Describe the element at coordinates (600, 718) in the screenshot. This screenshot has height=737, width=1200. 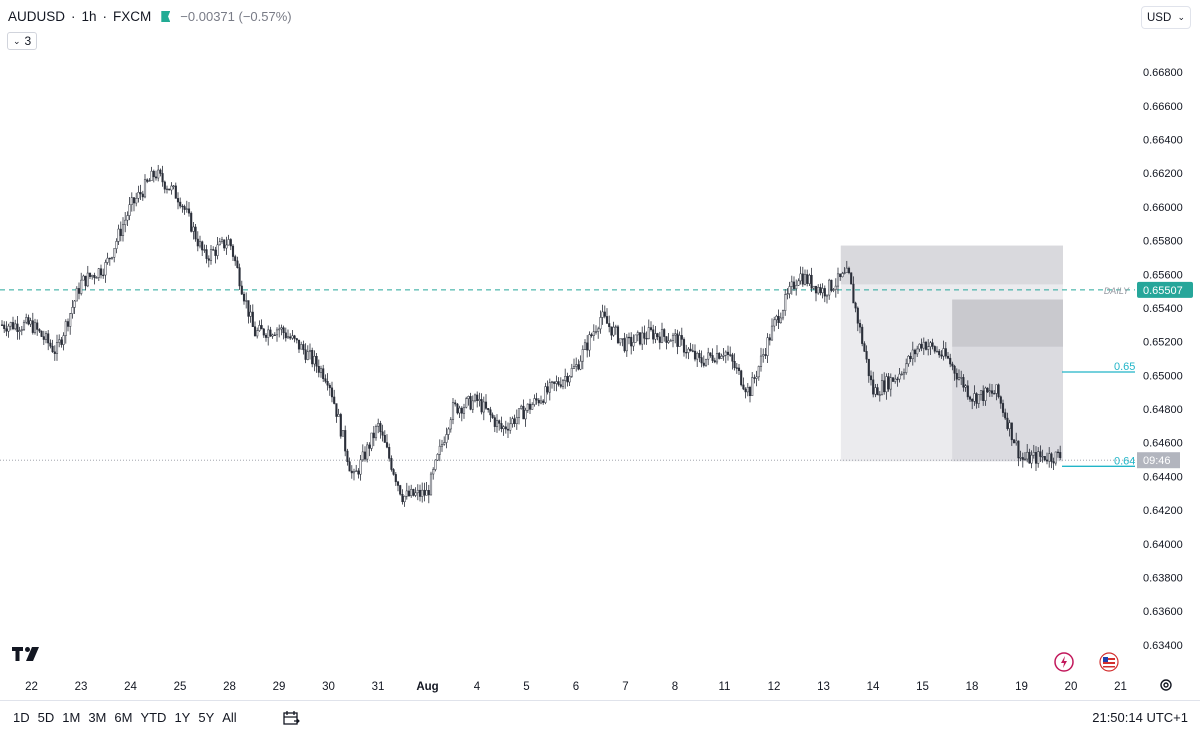
I see `bottom-toolbar: 1D 5D 1M 3M 6M YTD 1Y 5Y All 21:50:14 UTC+1` at that location.